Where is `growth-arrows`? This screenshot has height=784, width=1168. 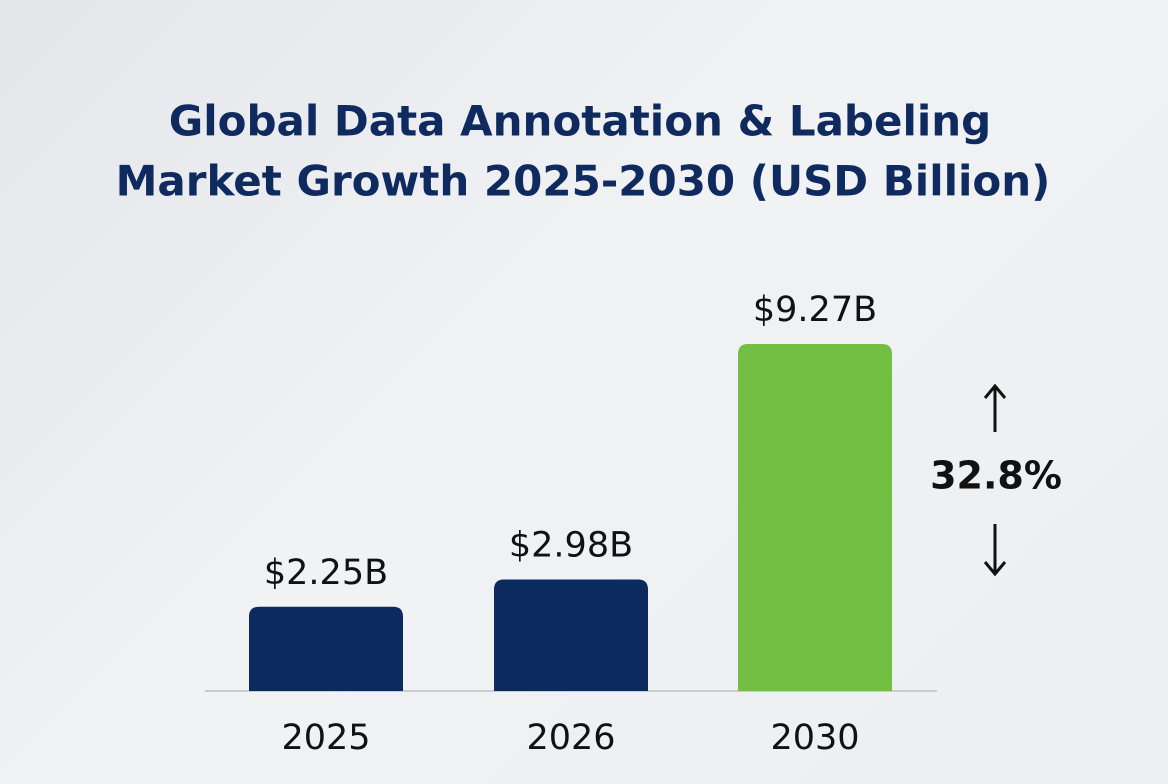
growth-arrows is located at coordinates (995, 480).